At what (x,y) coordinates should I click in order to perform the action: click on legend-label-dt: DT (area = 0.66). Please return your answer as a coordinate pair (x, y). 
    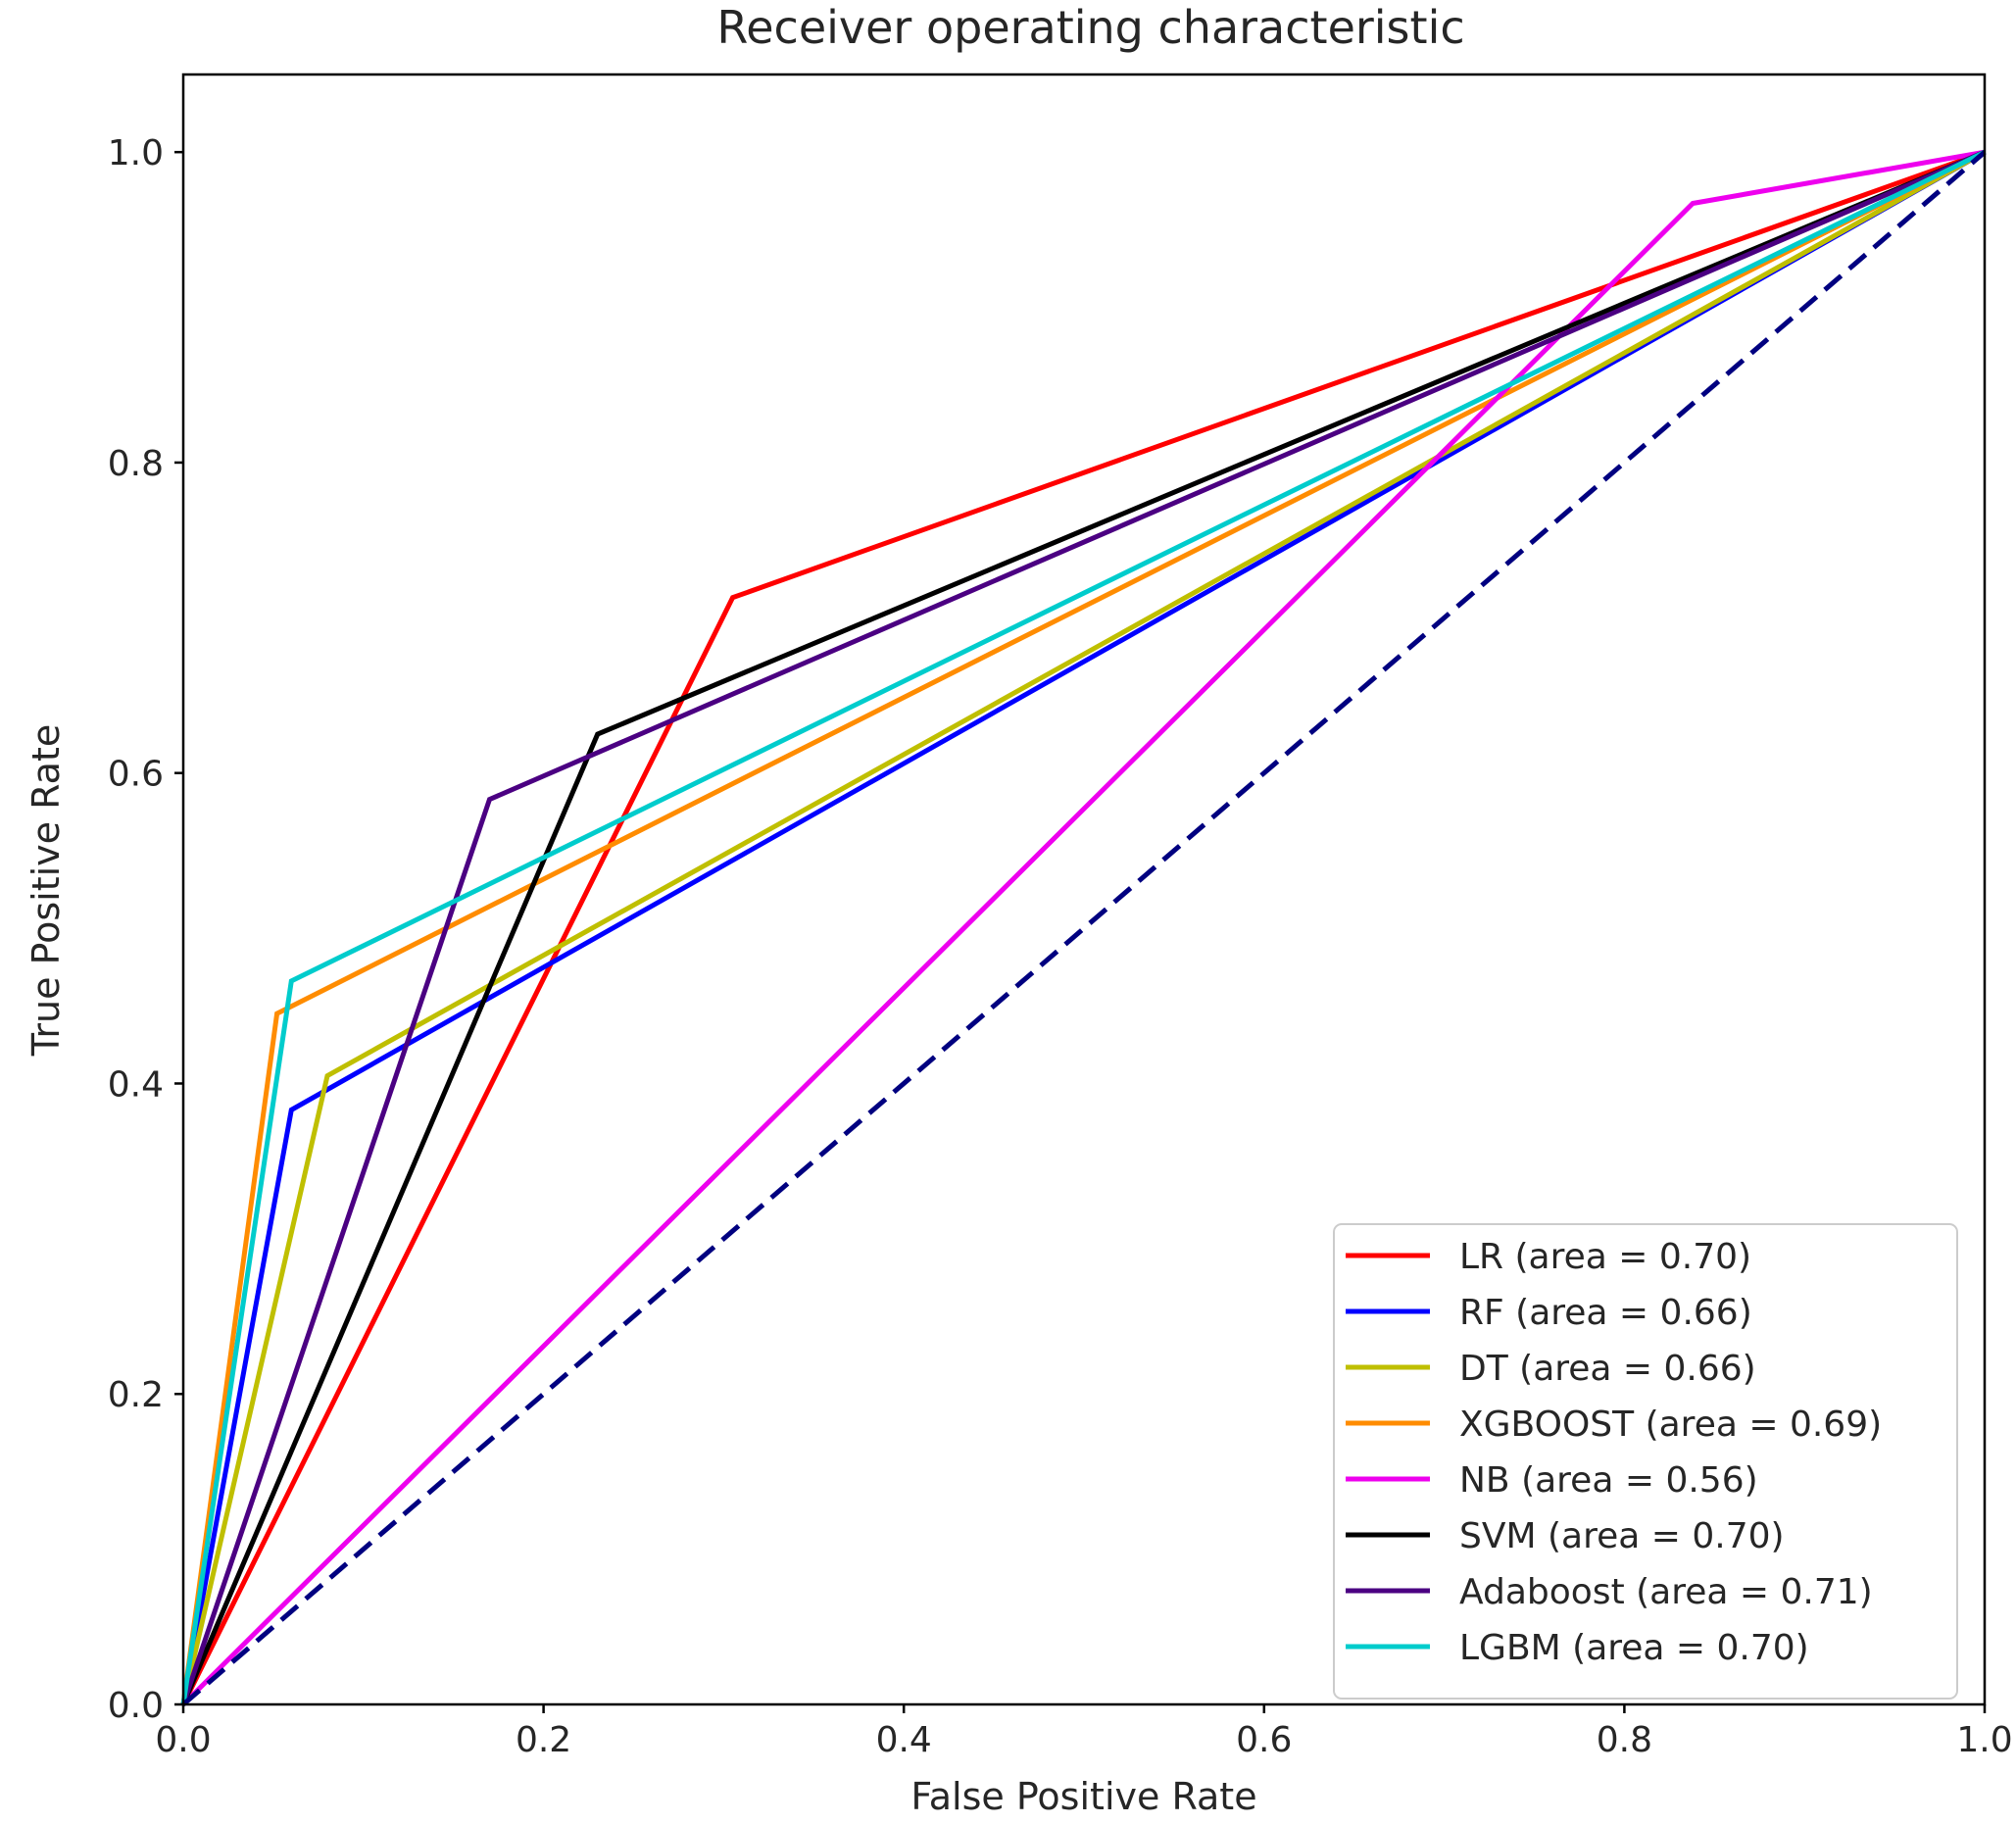
    Looking at the image, I should click on (1608, 1369).